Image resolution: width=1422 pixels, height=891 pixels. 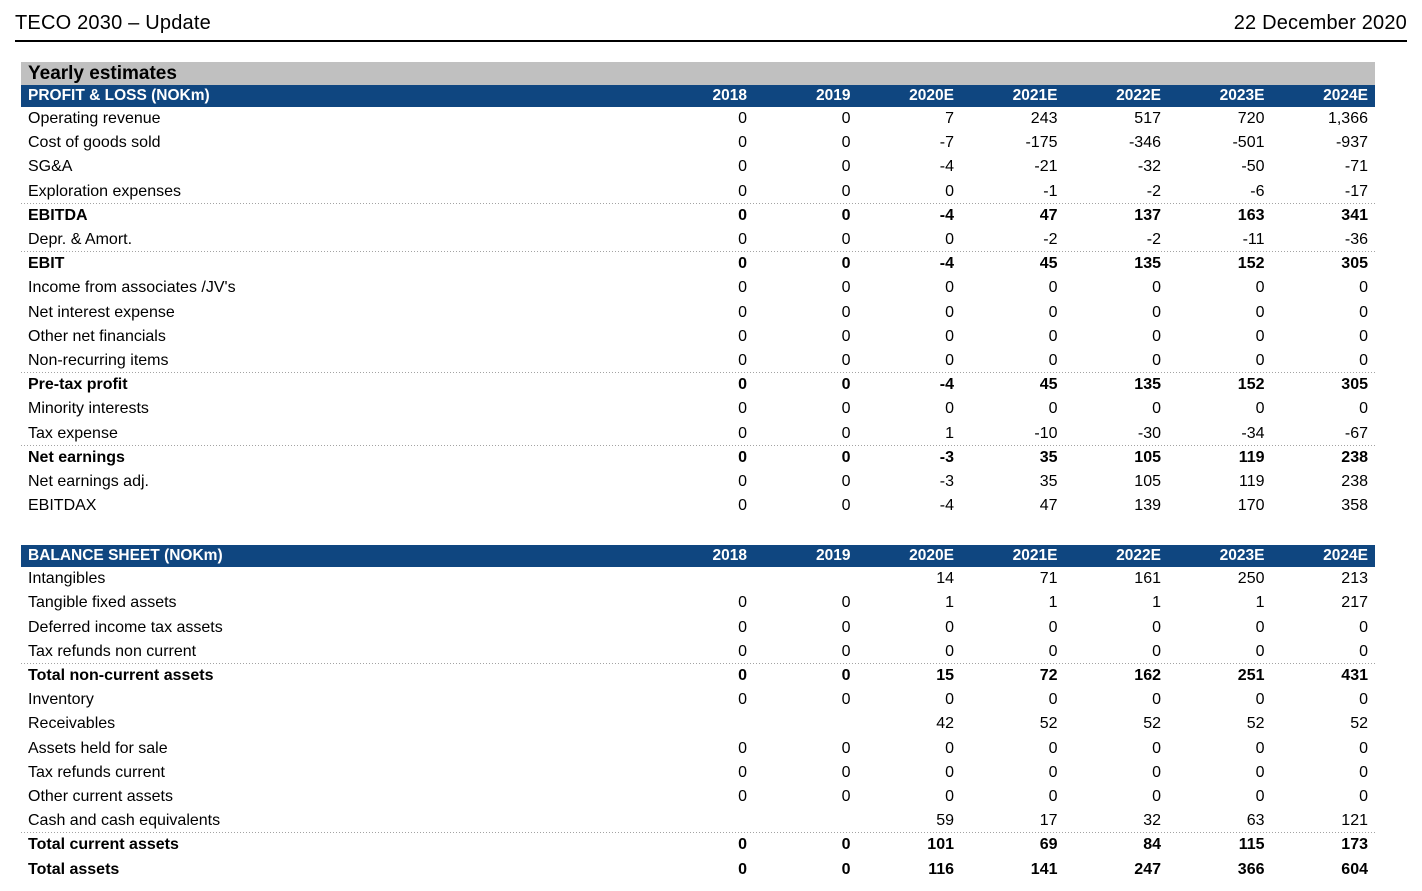 What do you see at coordinates (100, 796) in the screenshot?
I see `row-label: Other current assets` at bounding box center [100, 796].